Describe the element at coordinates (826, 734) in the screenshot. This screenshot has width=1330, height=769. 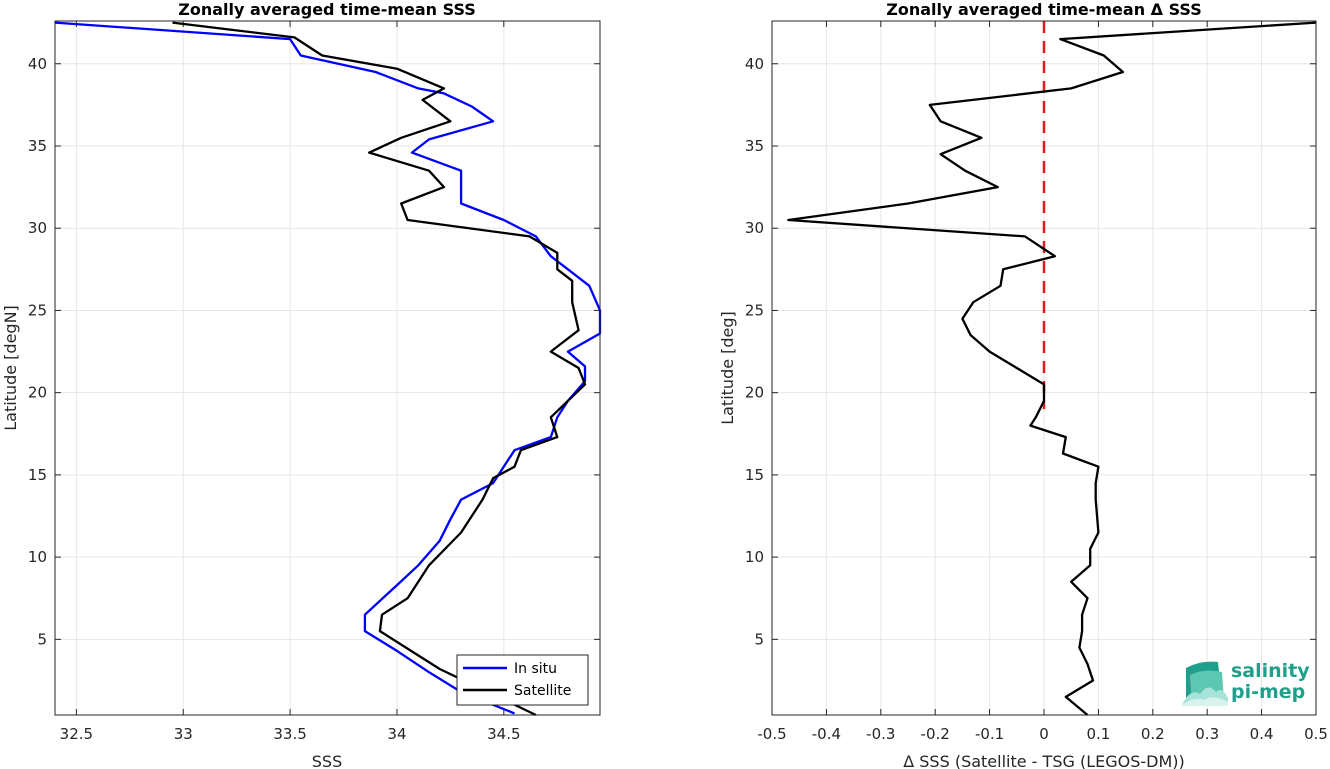
I see `x-tick-label: -0.4` at that location.